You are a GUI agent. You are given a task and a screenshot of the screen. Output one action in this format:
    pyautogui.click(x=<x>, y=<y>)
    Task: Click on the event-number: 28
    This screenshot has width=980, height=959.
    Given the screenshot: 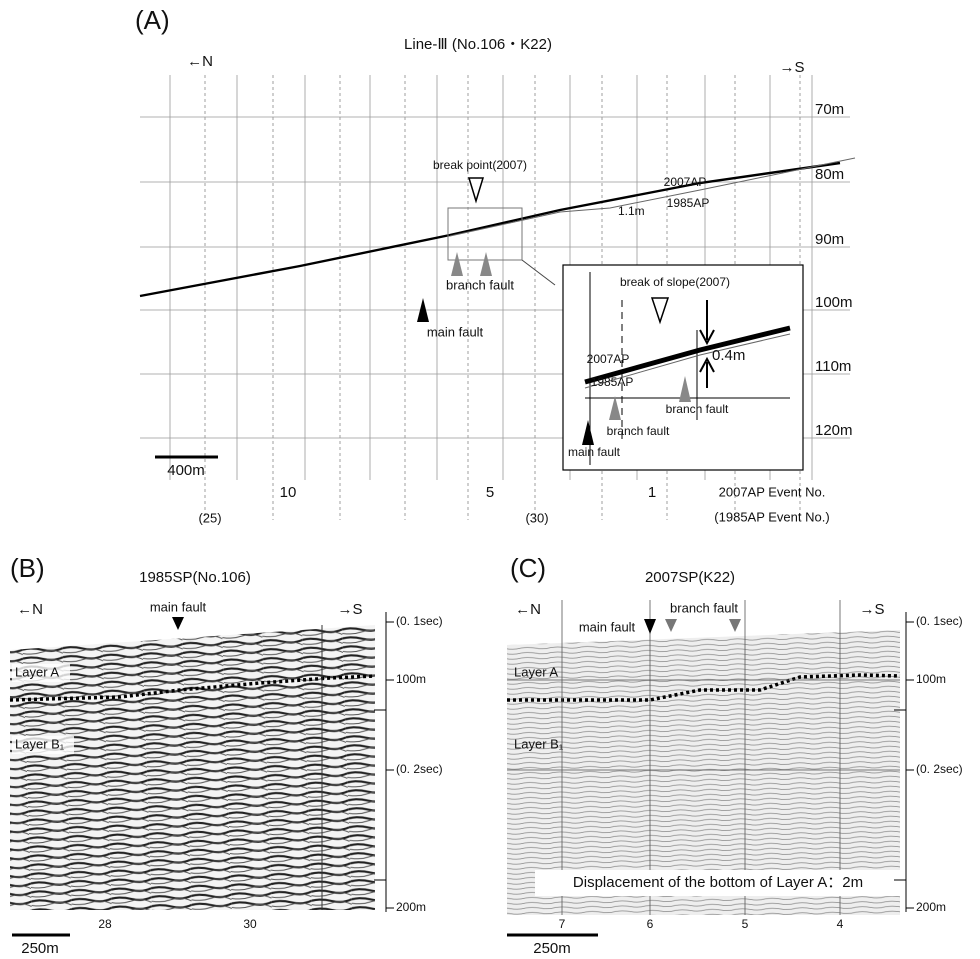 What is the action you would take?
    pyautogui.click(x=105, y=924)
    